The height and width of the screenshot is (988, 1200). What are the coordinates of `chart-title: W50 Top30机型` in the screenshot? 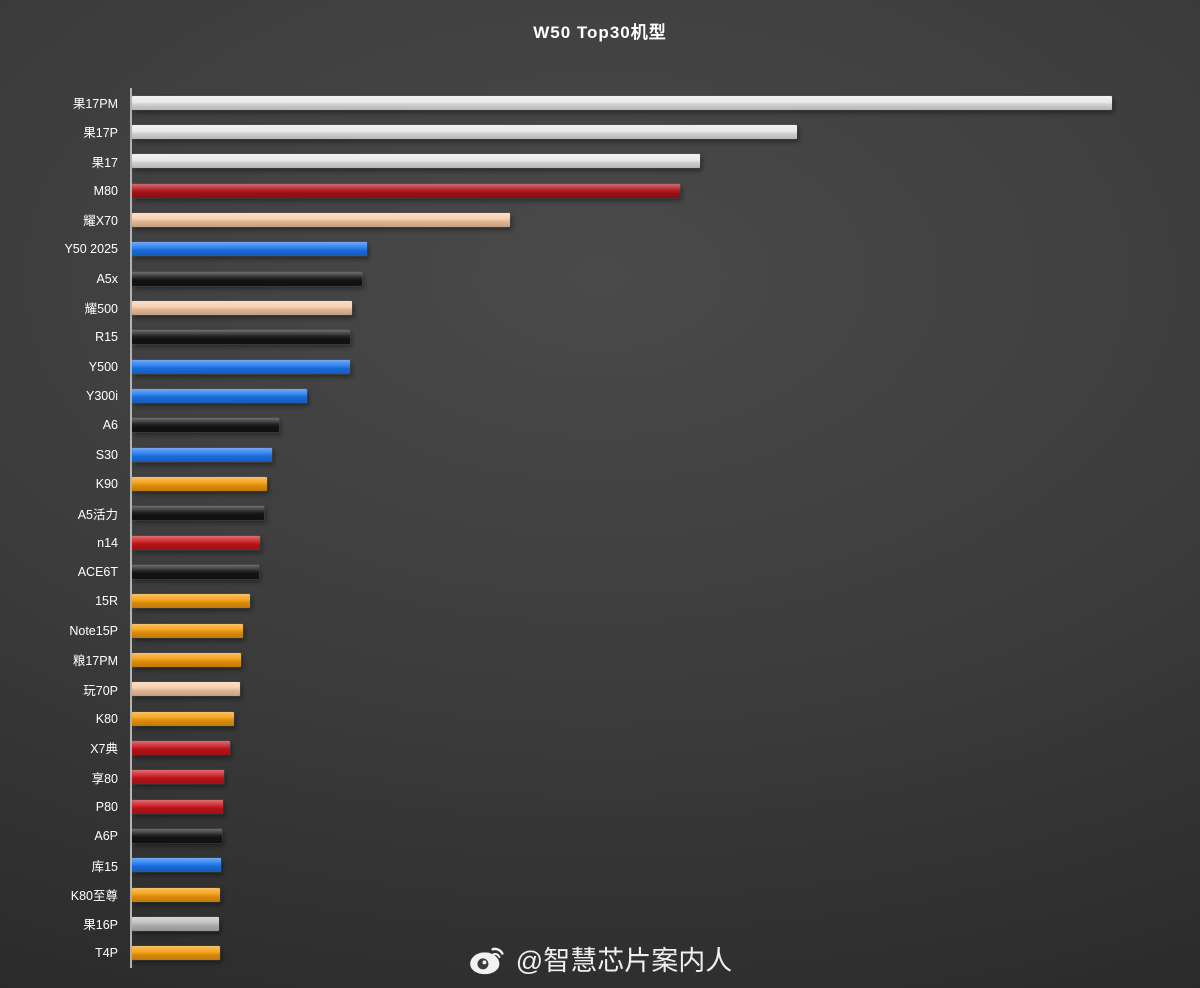 It's located at (600, 32).